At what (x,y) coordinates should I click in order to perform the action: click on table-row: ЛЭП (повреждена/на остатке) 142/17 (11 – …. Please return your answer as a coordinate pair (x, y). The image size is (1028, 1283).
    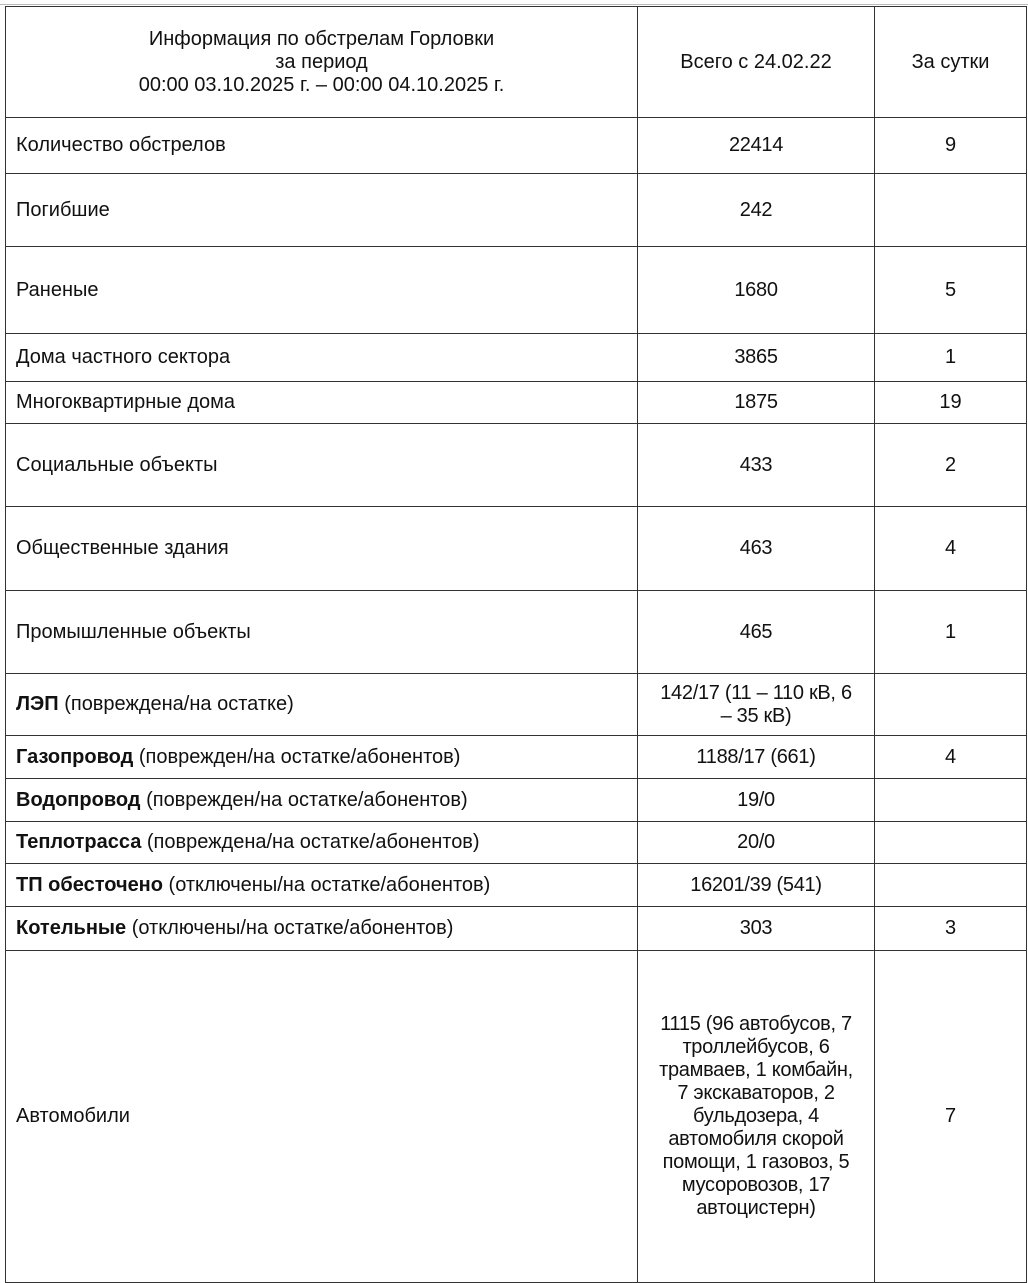
    Looking at the image, I should click on (516, 704).